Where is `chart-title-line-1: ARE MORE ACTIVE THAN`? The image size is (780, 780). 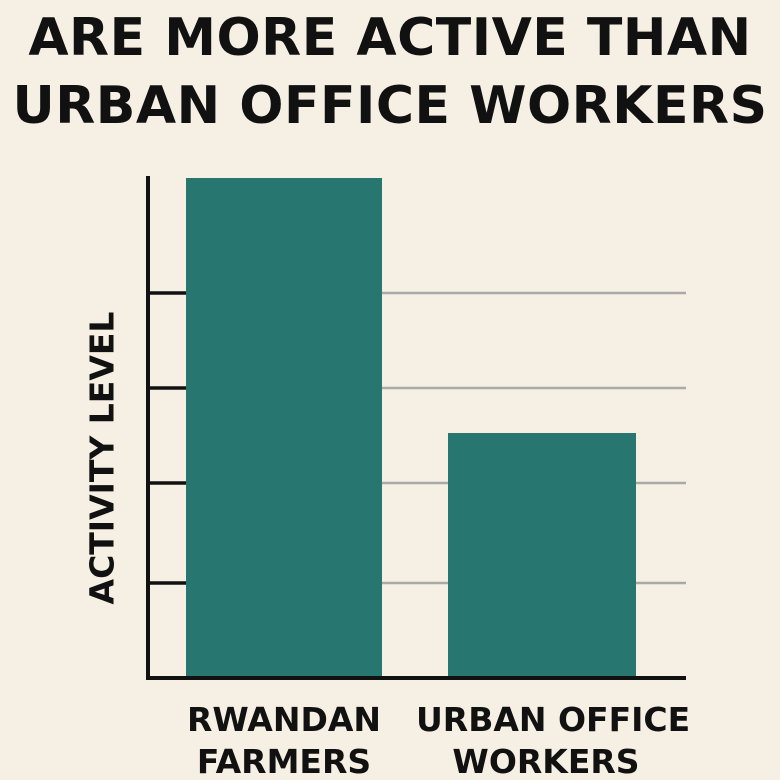 chart-title-line-1: ARE MORE ACTIVE THAN is located at coordinates (390, 38).